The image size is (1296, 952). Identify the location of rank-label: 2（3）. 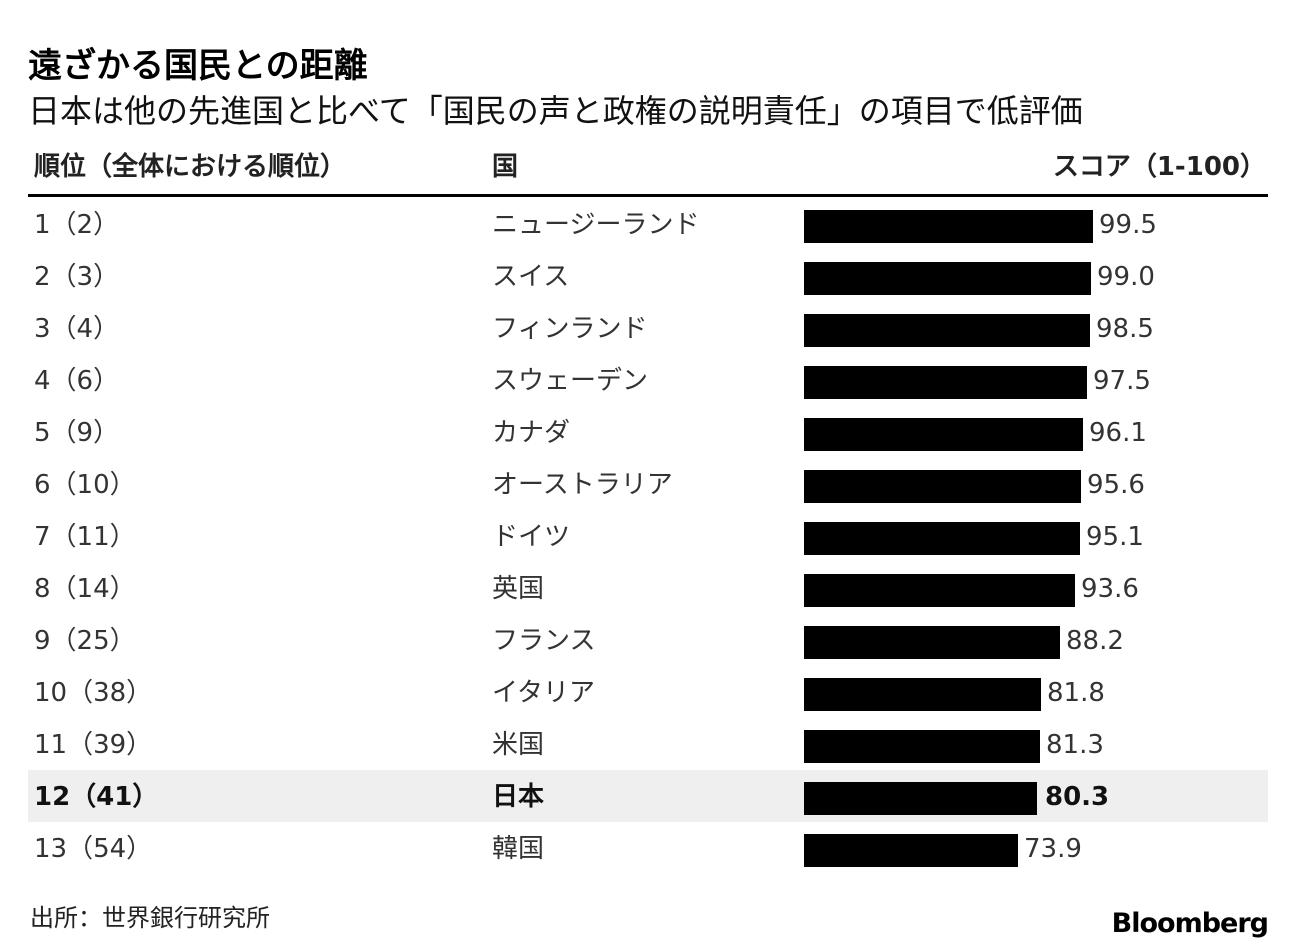
(77, 277).